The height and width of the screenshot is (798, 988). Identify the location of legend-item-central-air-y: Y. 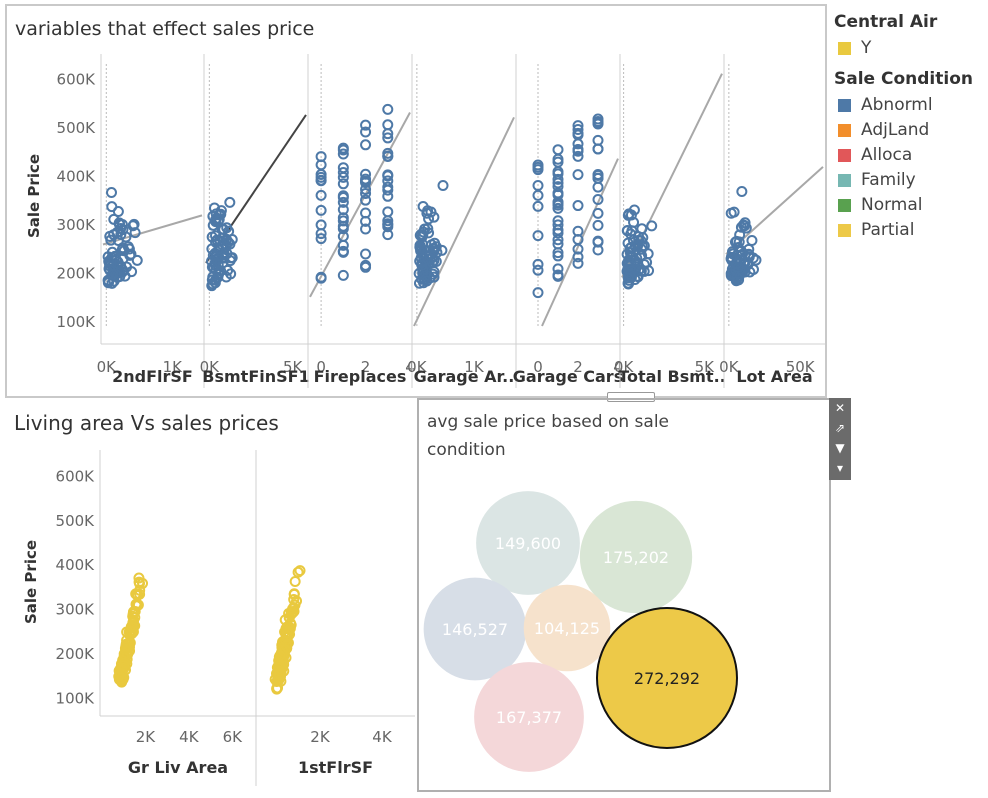
(909, 48).